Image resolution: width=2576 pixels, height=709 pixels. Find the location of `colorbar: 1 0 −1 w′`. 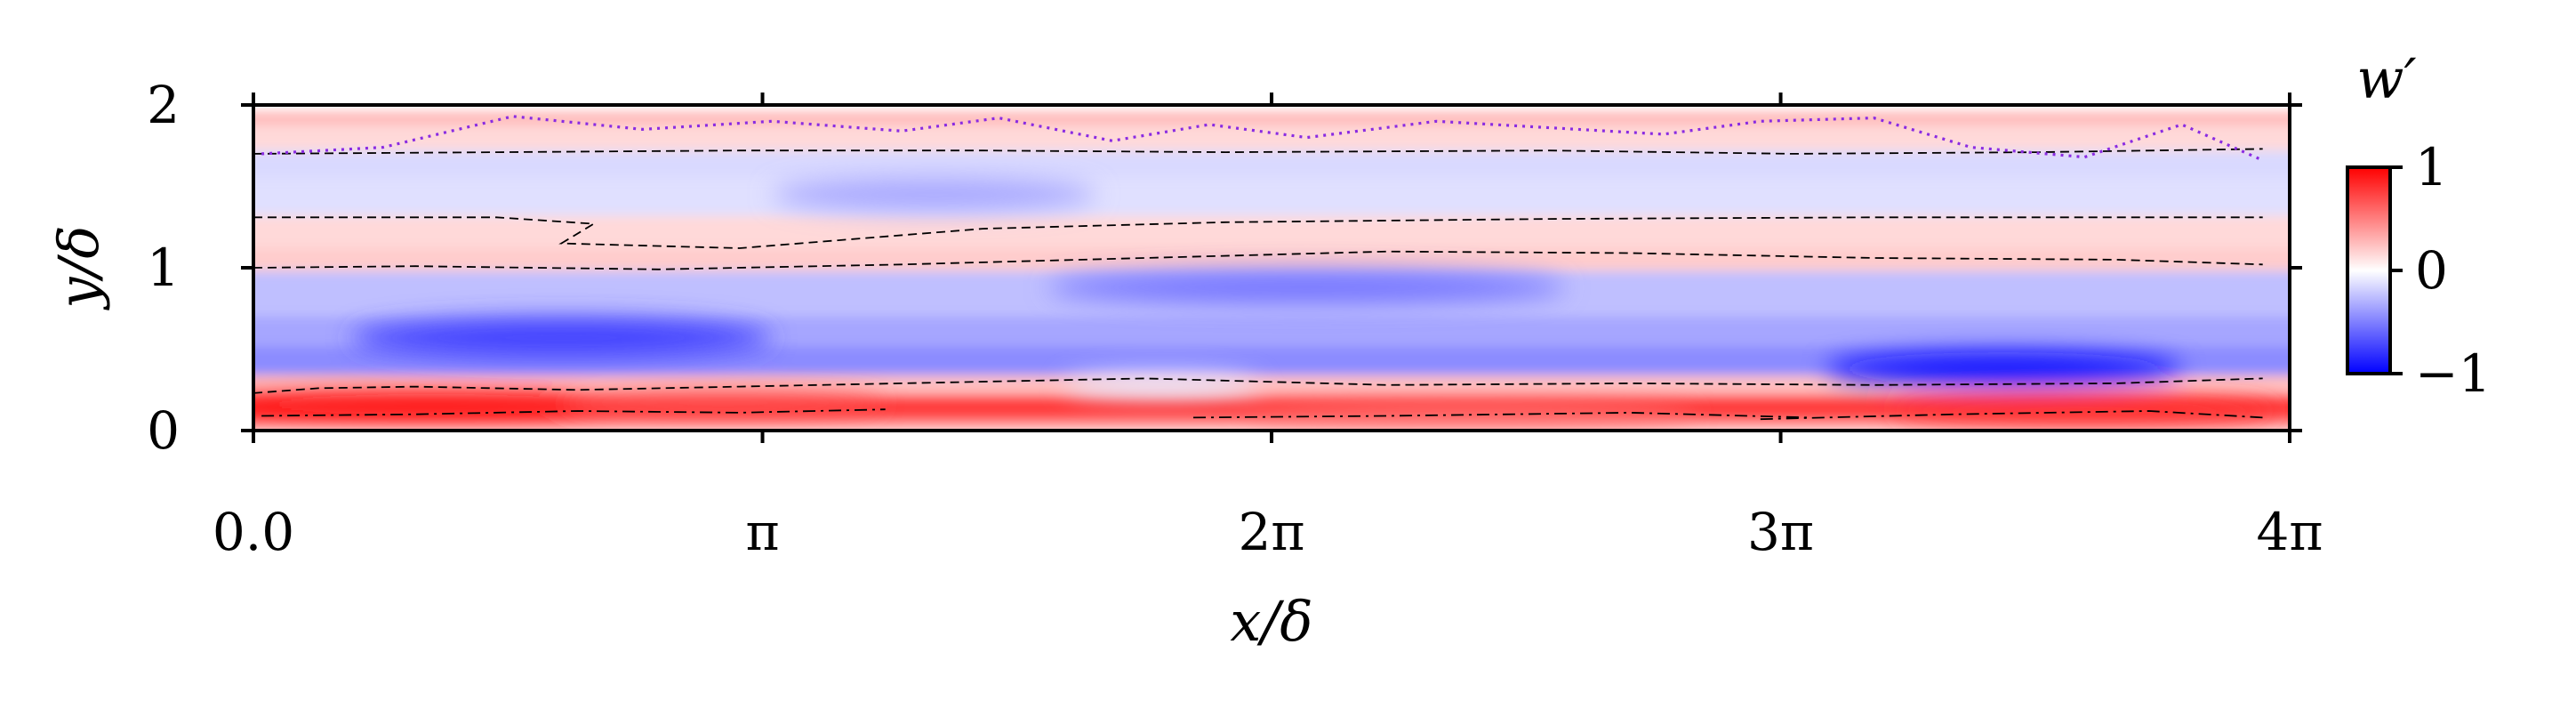

colorbar: 1 0 −1 w′ is located at coordinates (2419, 225).